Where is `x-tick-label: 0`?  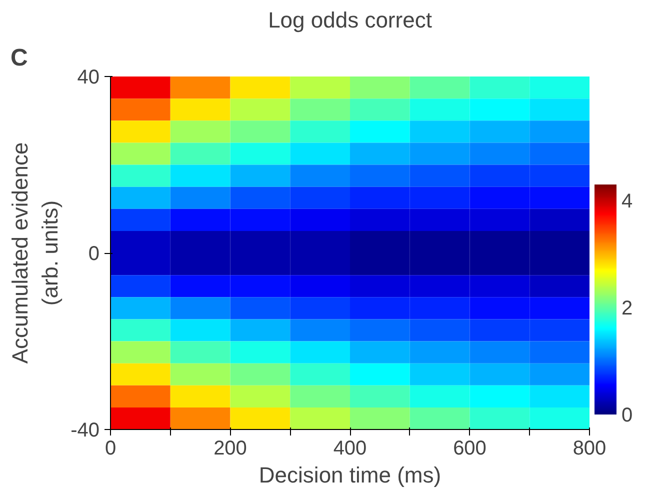
x-tick-label: 0 is located at coordinates (110, 449).